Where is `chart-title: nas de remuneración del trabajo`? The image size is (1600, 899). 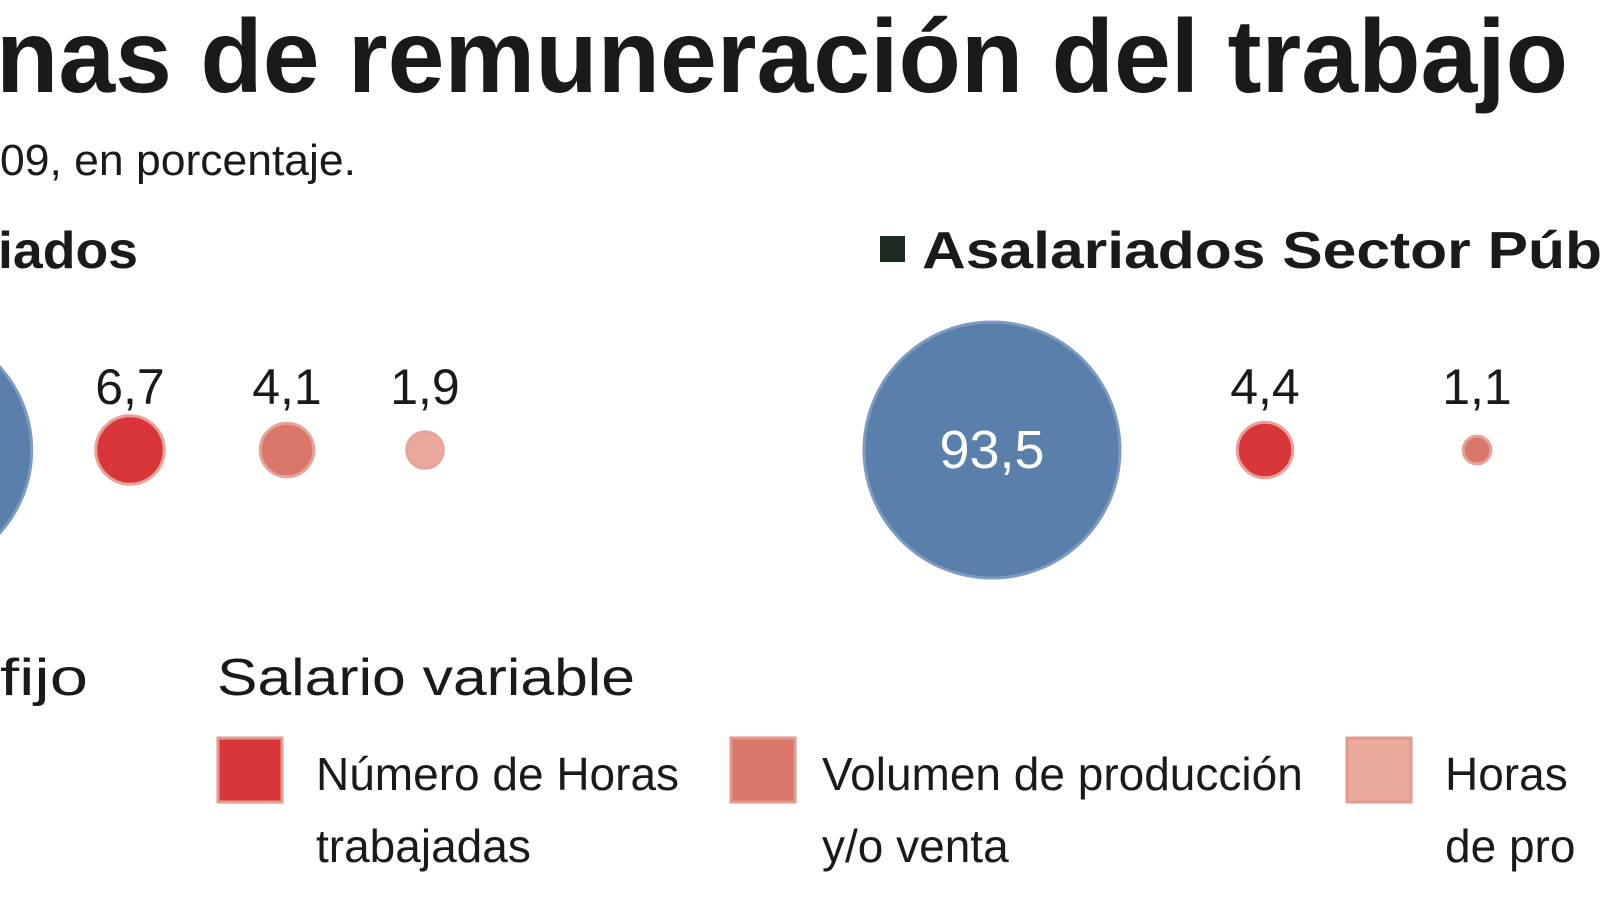
chart-title: nas de remuneración del trabajo is located at coordinates (784, 57).